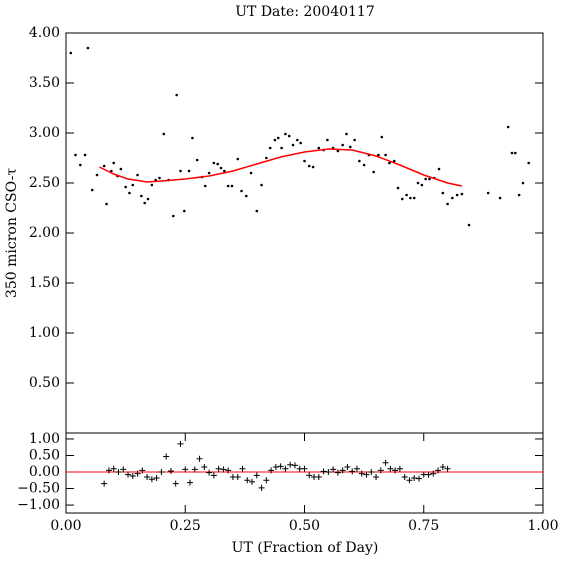 The height and width of the screenshot is (574, 574). What do you see at coordinates (423, 526) in the screenshot?
I see `x-tick-label: 0.75` at bounding box center [423, 526].